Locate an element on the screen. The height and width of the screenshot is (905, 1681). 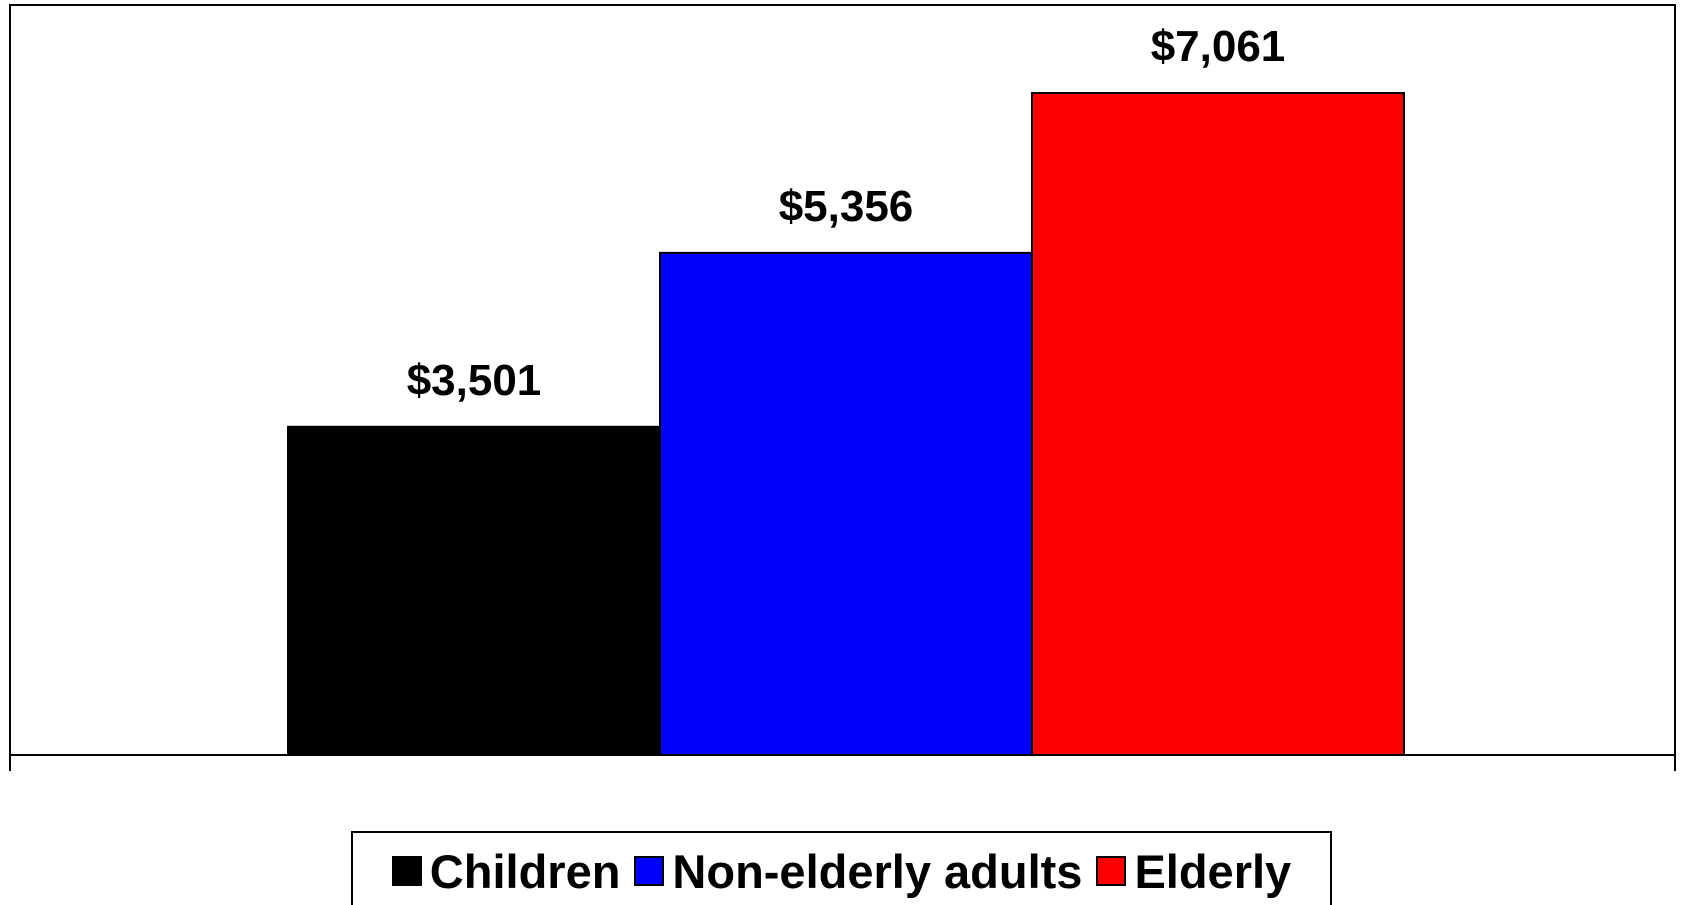
legend-swatch-elderly is located at coordinates (1111, 871).